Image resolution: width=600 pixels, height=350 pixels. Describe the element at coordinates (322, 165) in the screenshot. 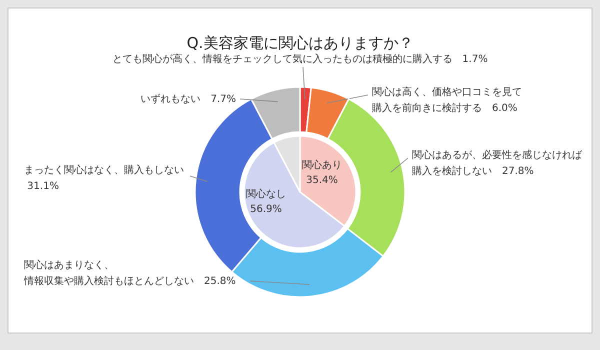

I see `slice-label: 関心あり` at that location.